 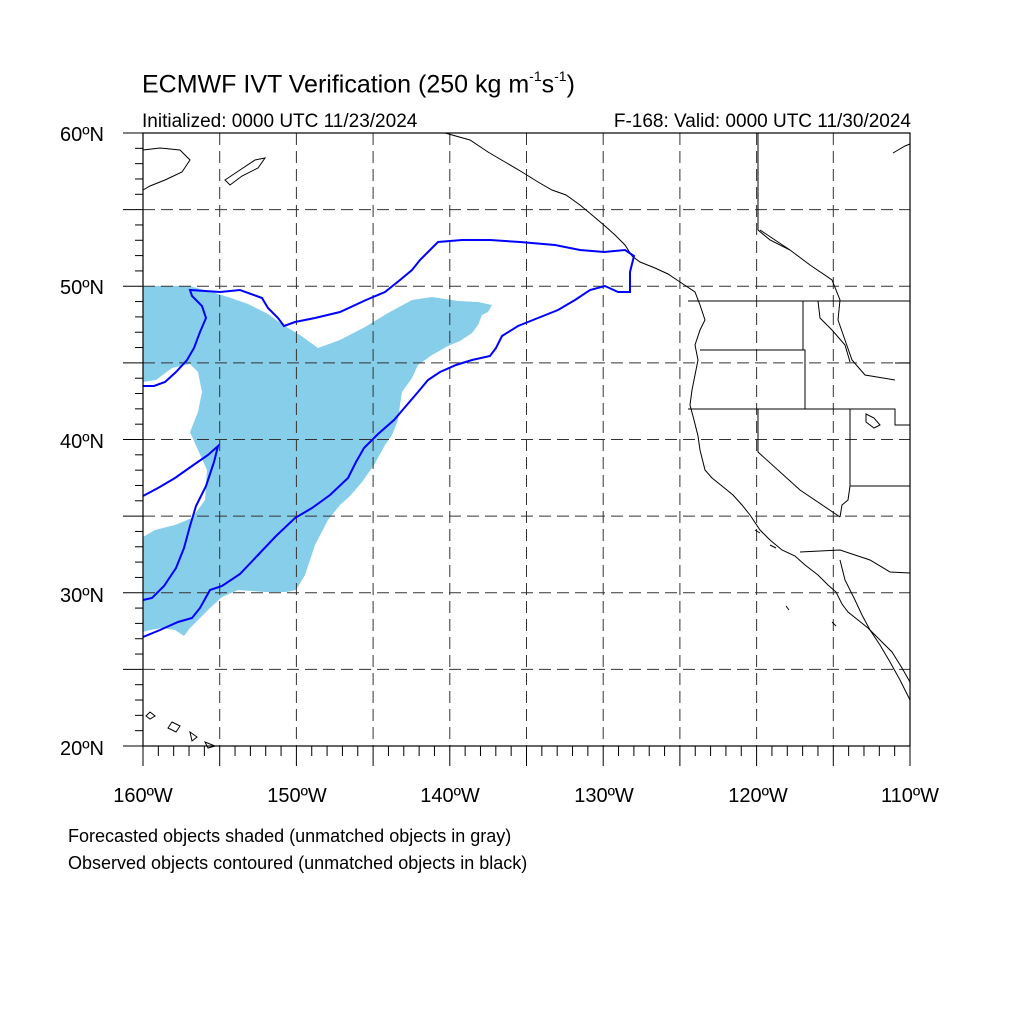 I want to click on lon-label-130w: 130ºW, so click(x=604, y=796).